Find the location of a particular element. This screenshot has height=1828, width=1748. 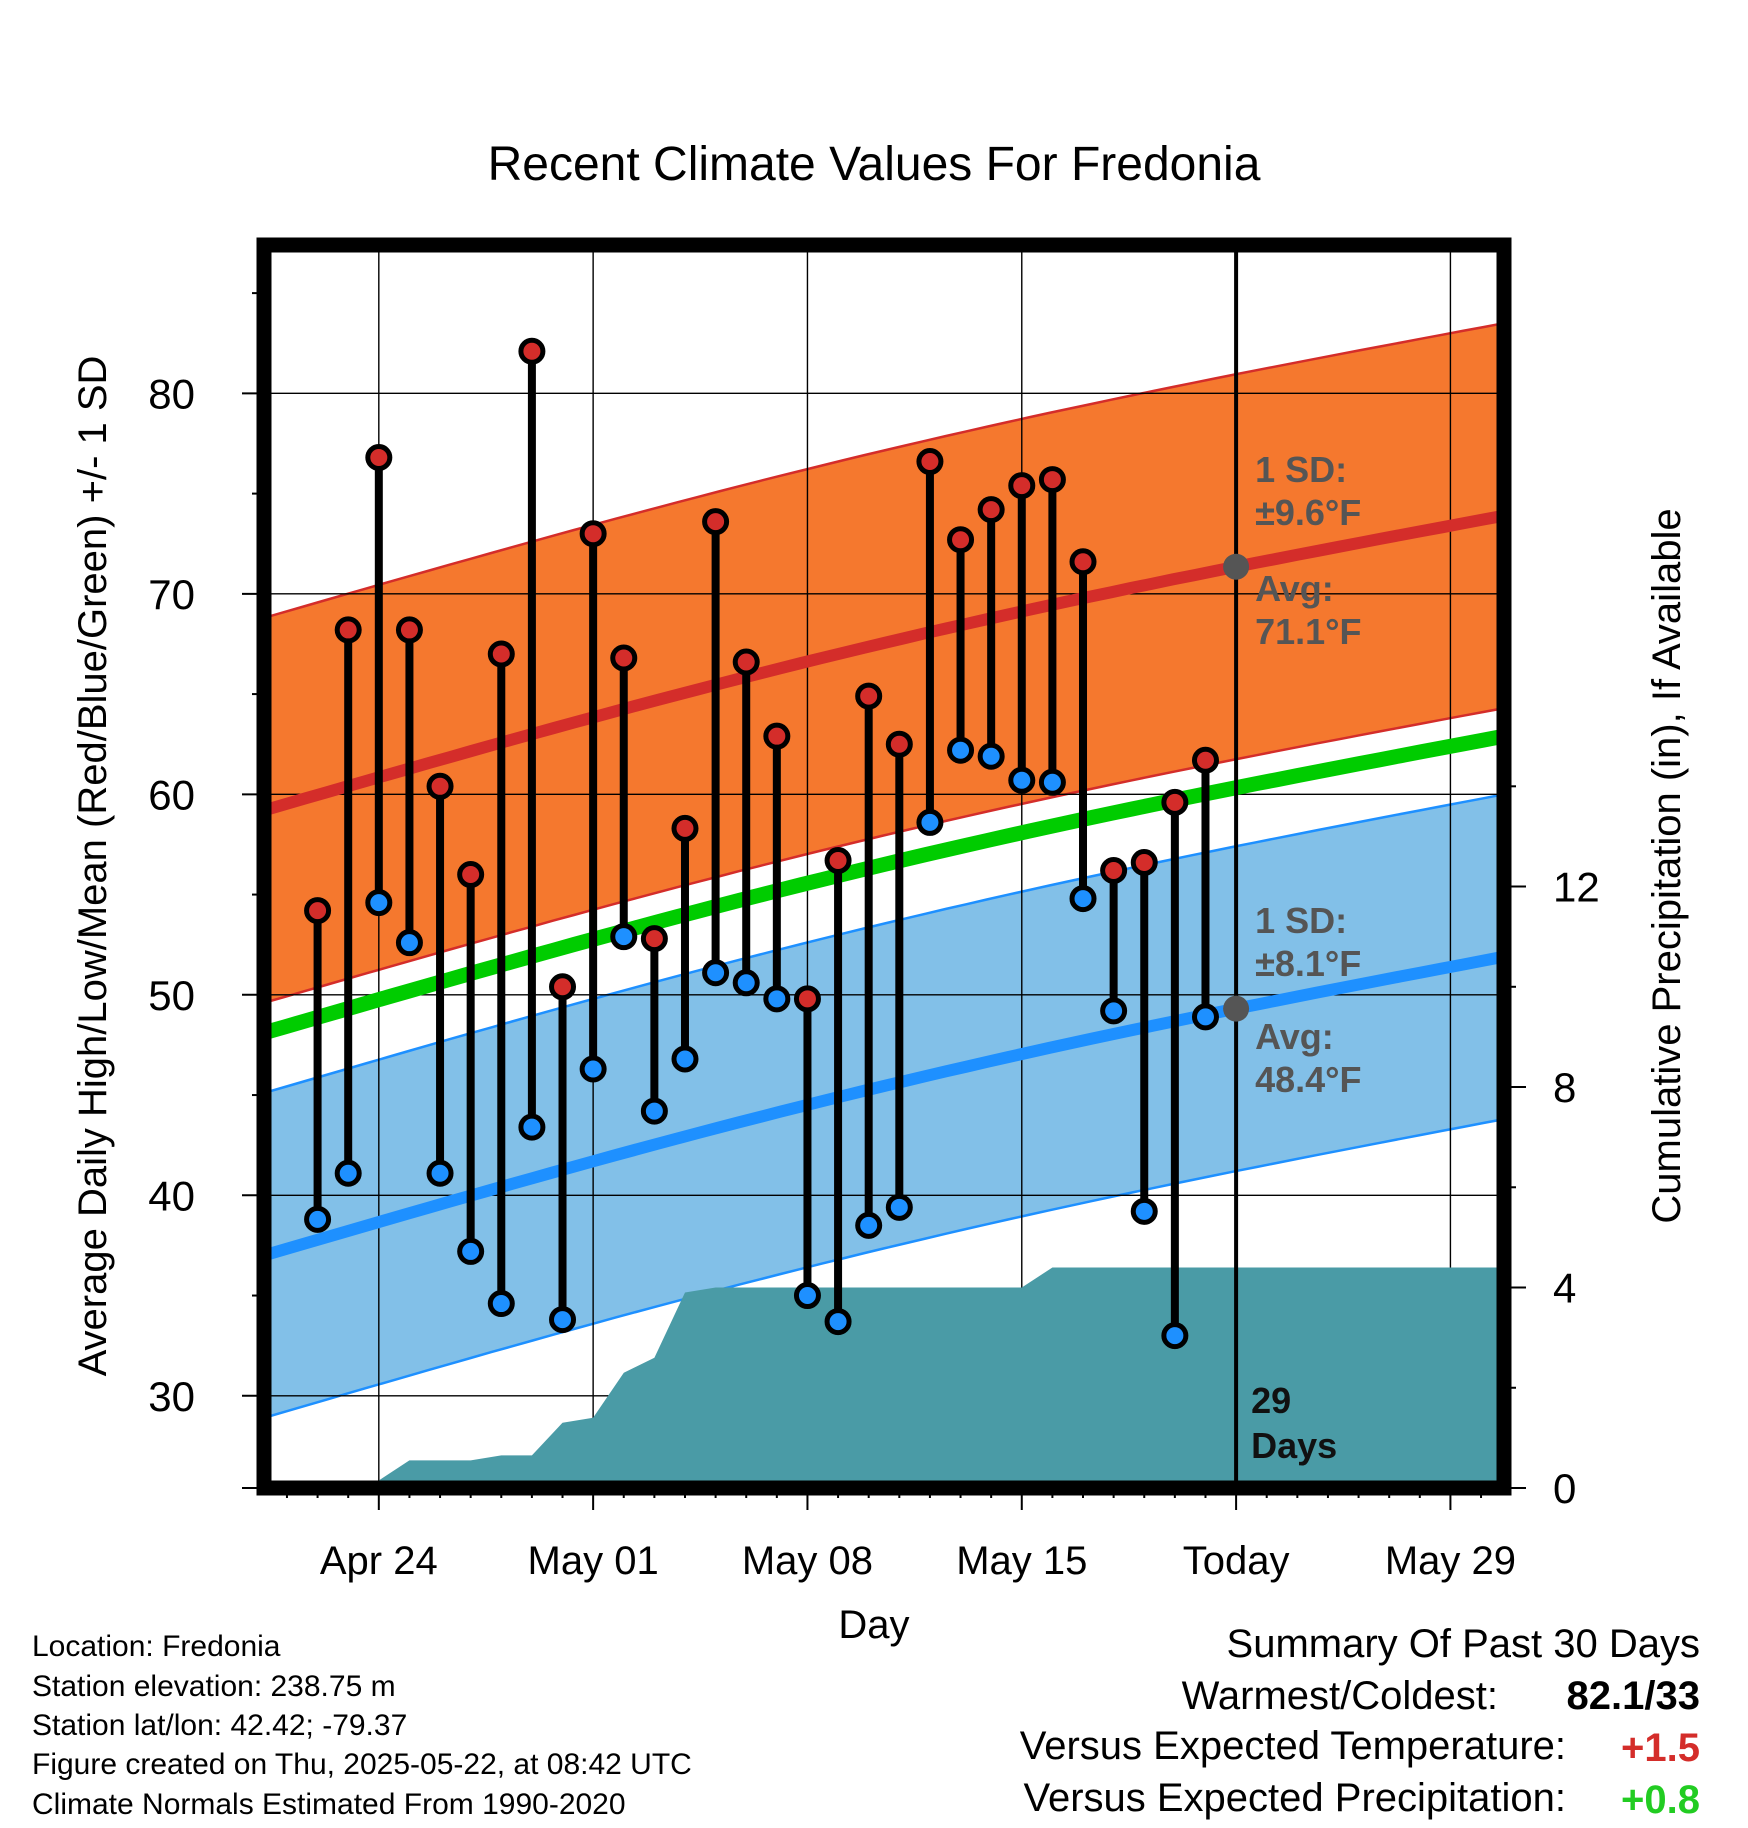

footer-latlon: Station lat/lon: 42.42; -79.37 is located at coordinates (220, 1725).